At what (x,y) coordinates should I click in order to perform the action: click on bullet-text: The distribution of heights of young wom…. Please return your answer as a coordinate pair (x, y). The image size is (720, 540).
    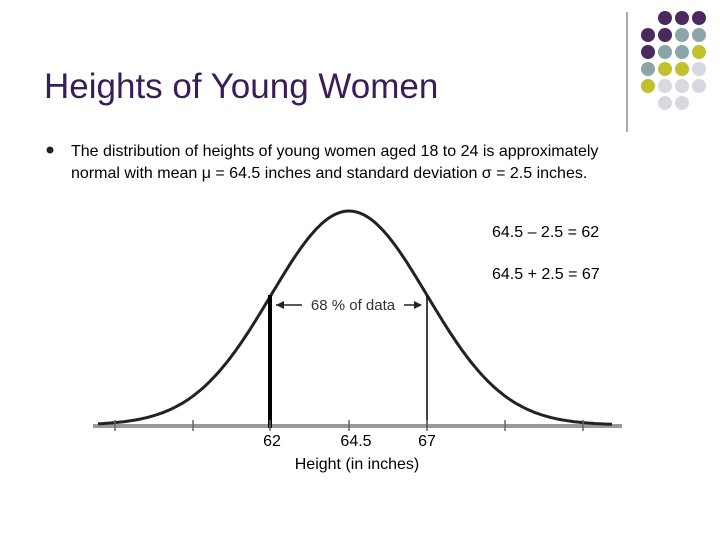
    Looking at the image, I should click on (334, 151).